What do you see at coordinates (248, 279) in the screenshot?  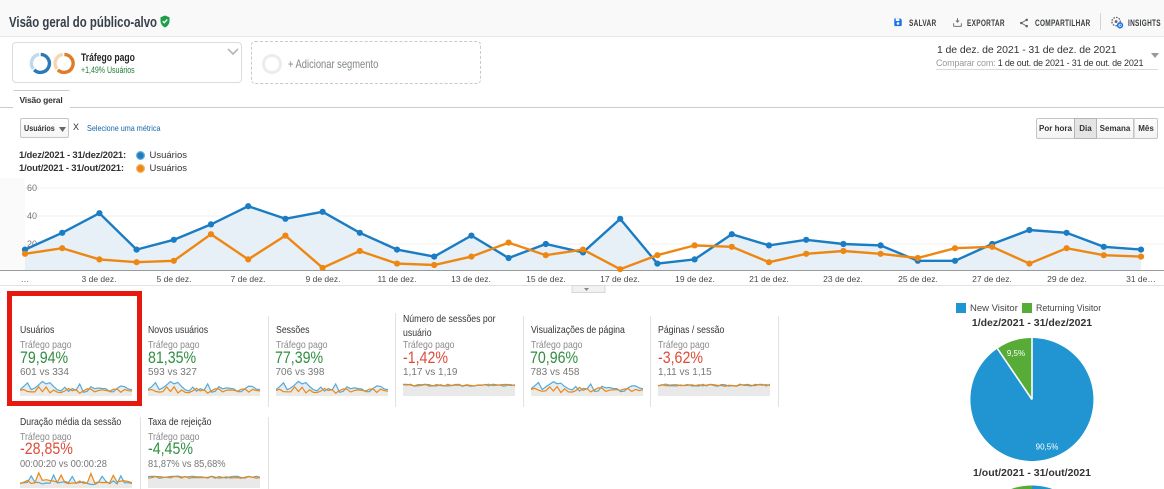 I see `svg-text: 7 de dez.` at bounding box center [248, 279].